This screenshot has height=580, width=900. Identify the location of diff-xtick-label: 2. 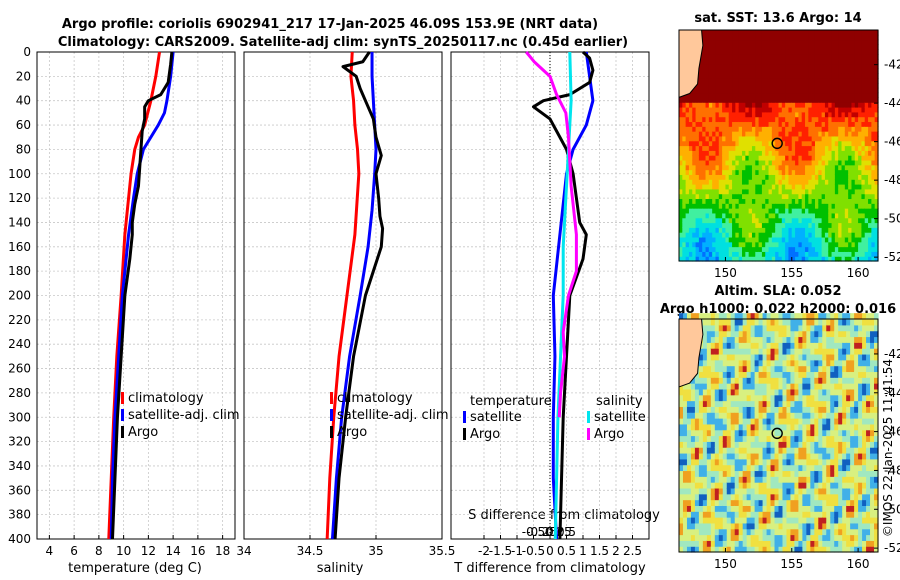
(616, 551).